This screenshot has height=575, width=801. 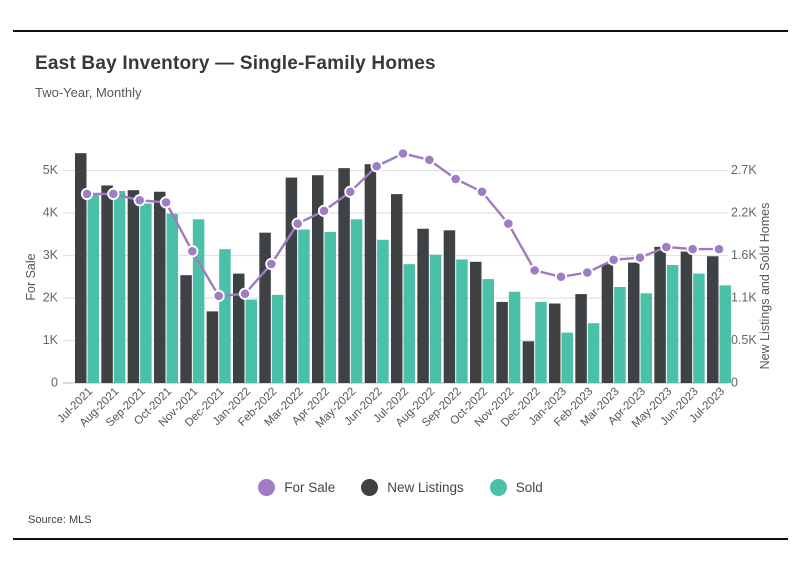 What do you see at coordinates (744, 340) in the screenshot?
I see `right-axis-tick-label: 0.5K` at bounding box center [744, 340].